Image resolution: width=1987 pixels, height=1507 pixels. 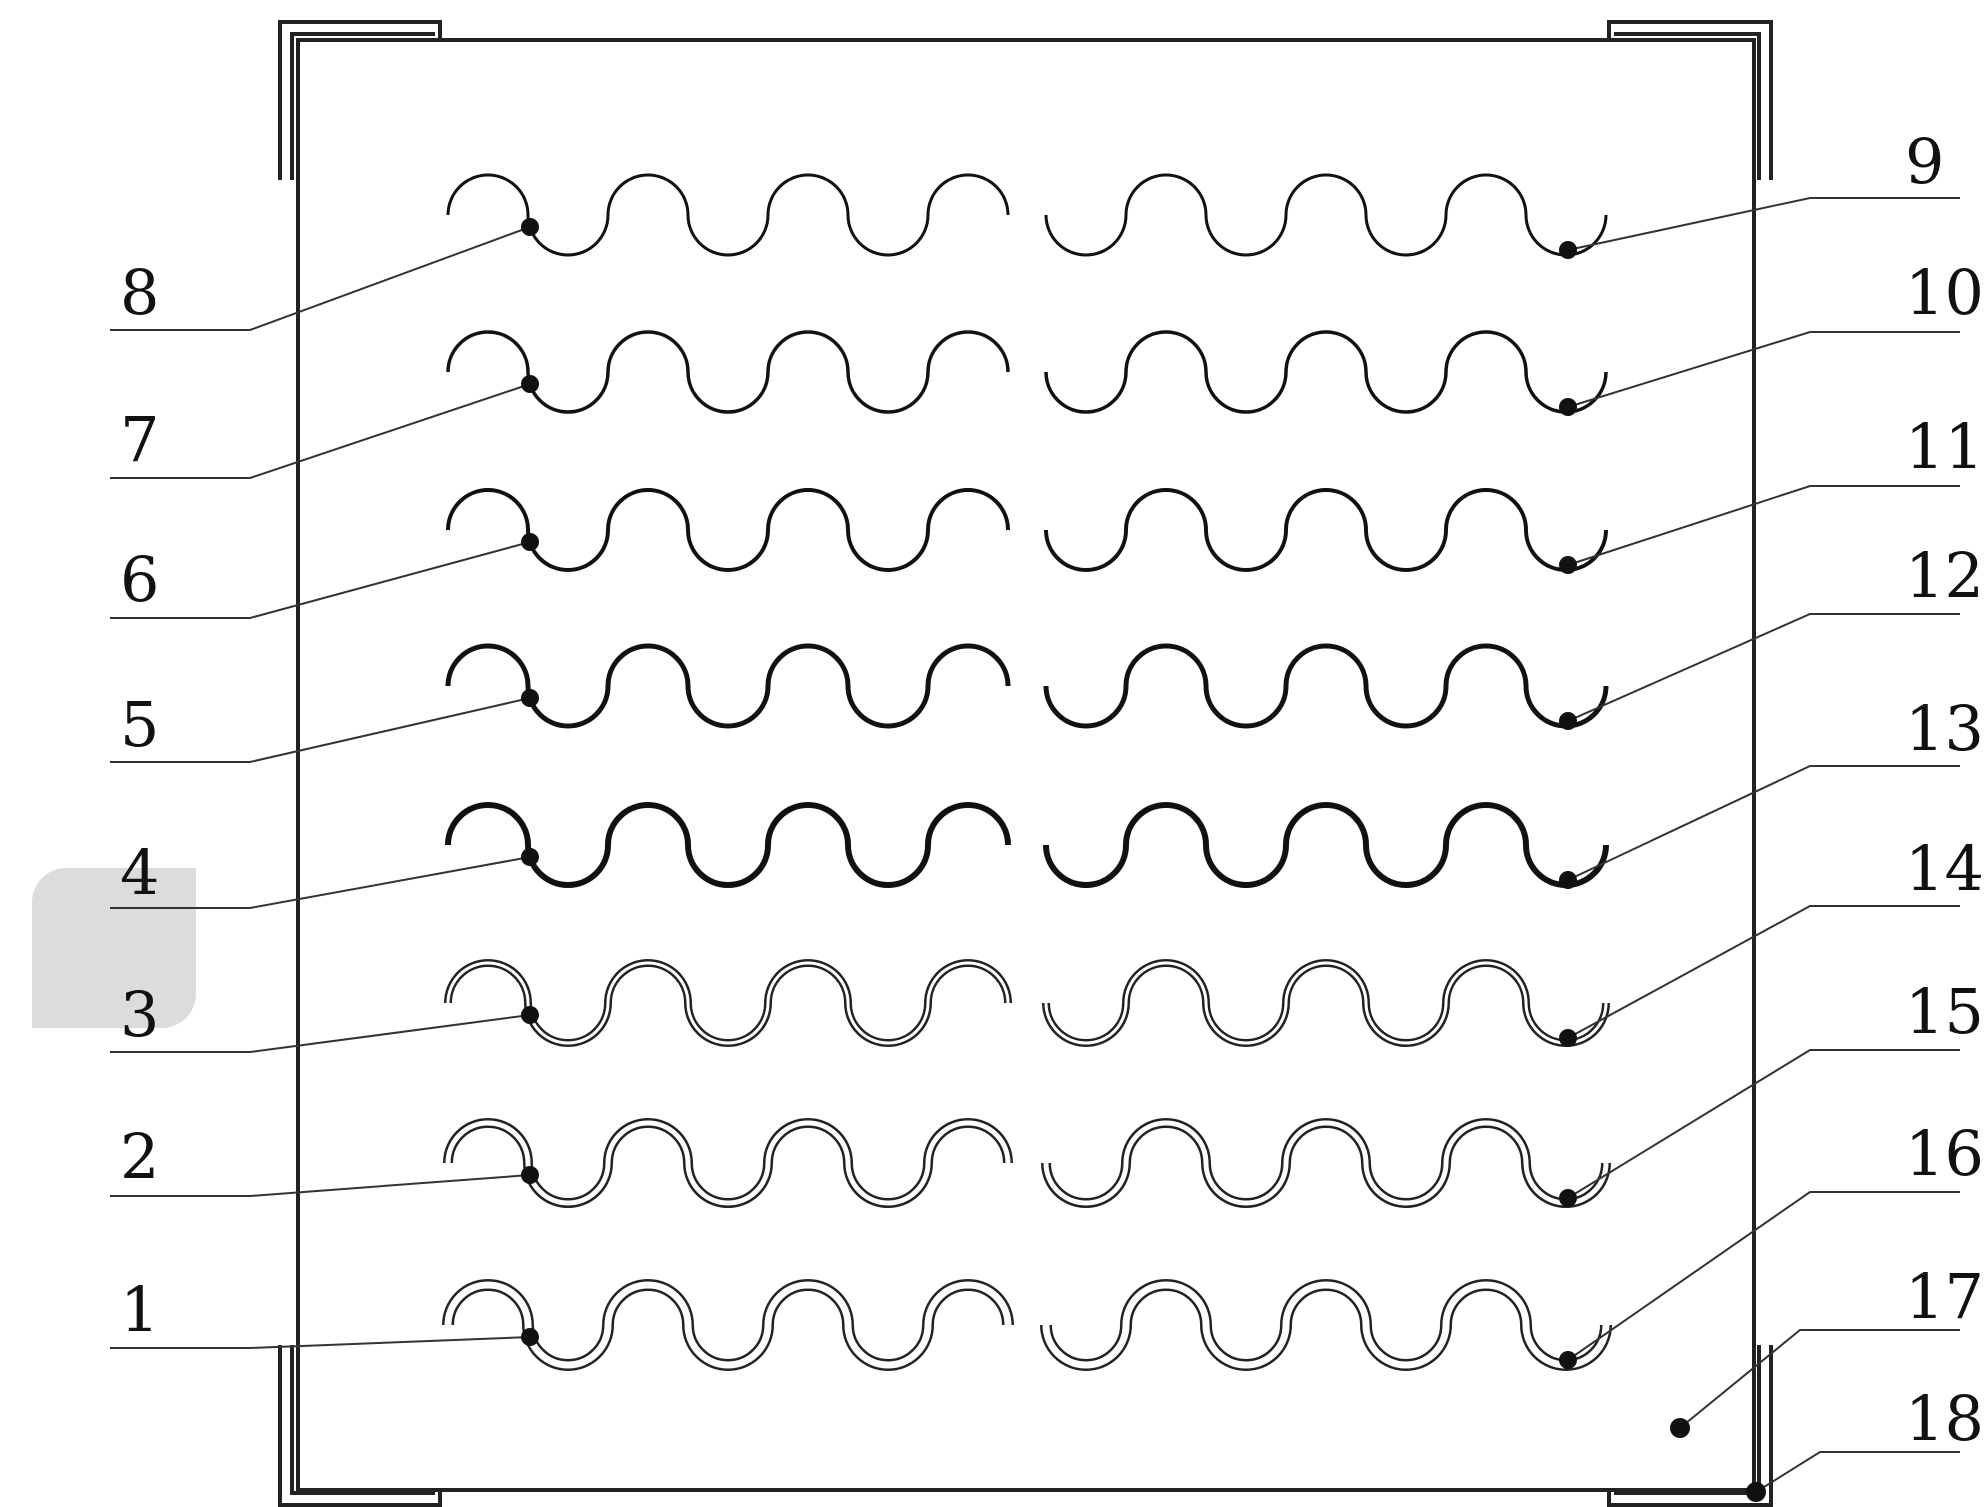 What do you see at coordinates (1944, 1011) in the screenshot?
I see `callout-label-15: 15` at bounding box center [1944, 1011].